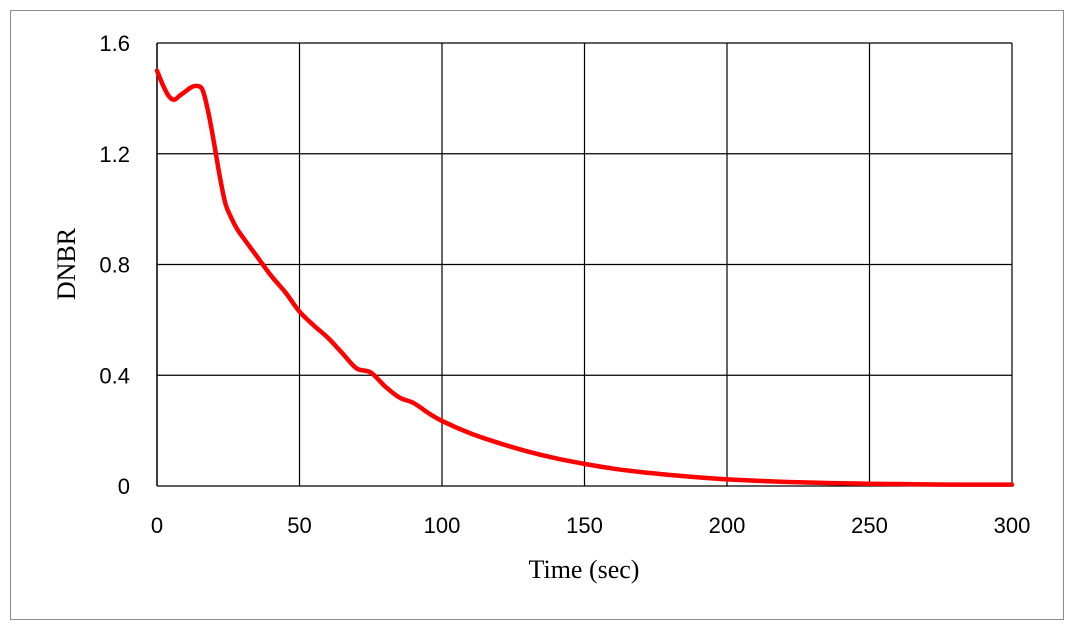 This screenshot has height=632, width=1076. What do you see at coordinates (114, 154) in the screenshot?
I see `y-tick-label: 1.2` at bounding box center [114, 154].